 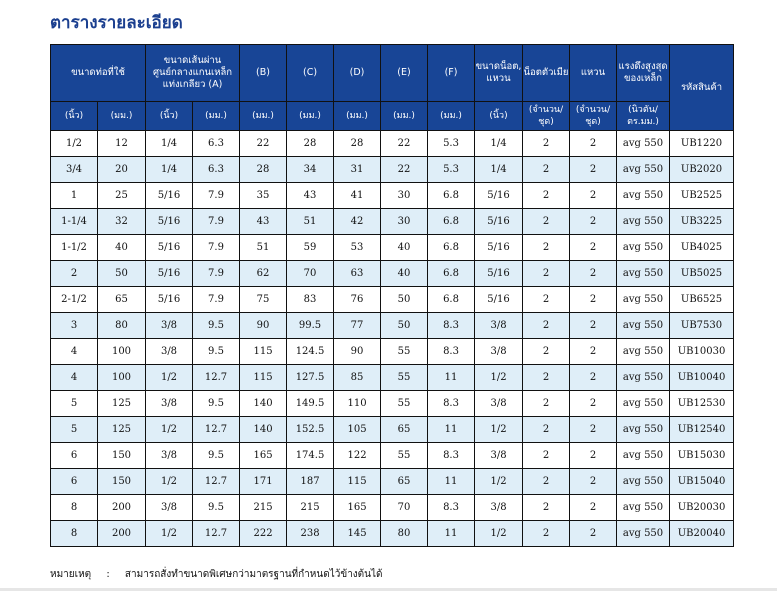 I want to click on header-tensile: แรงดึงสูงสุดของเหล็ก, so click(x=643, y=73).